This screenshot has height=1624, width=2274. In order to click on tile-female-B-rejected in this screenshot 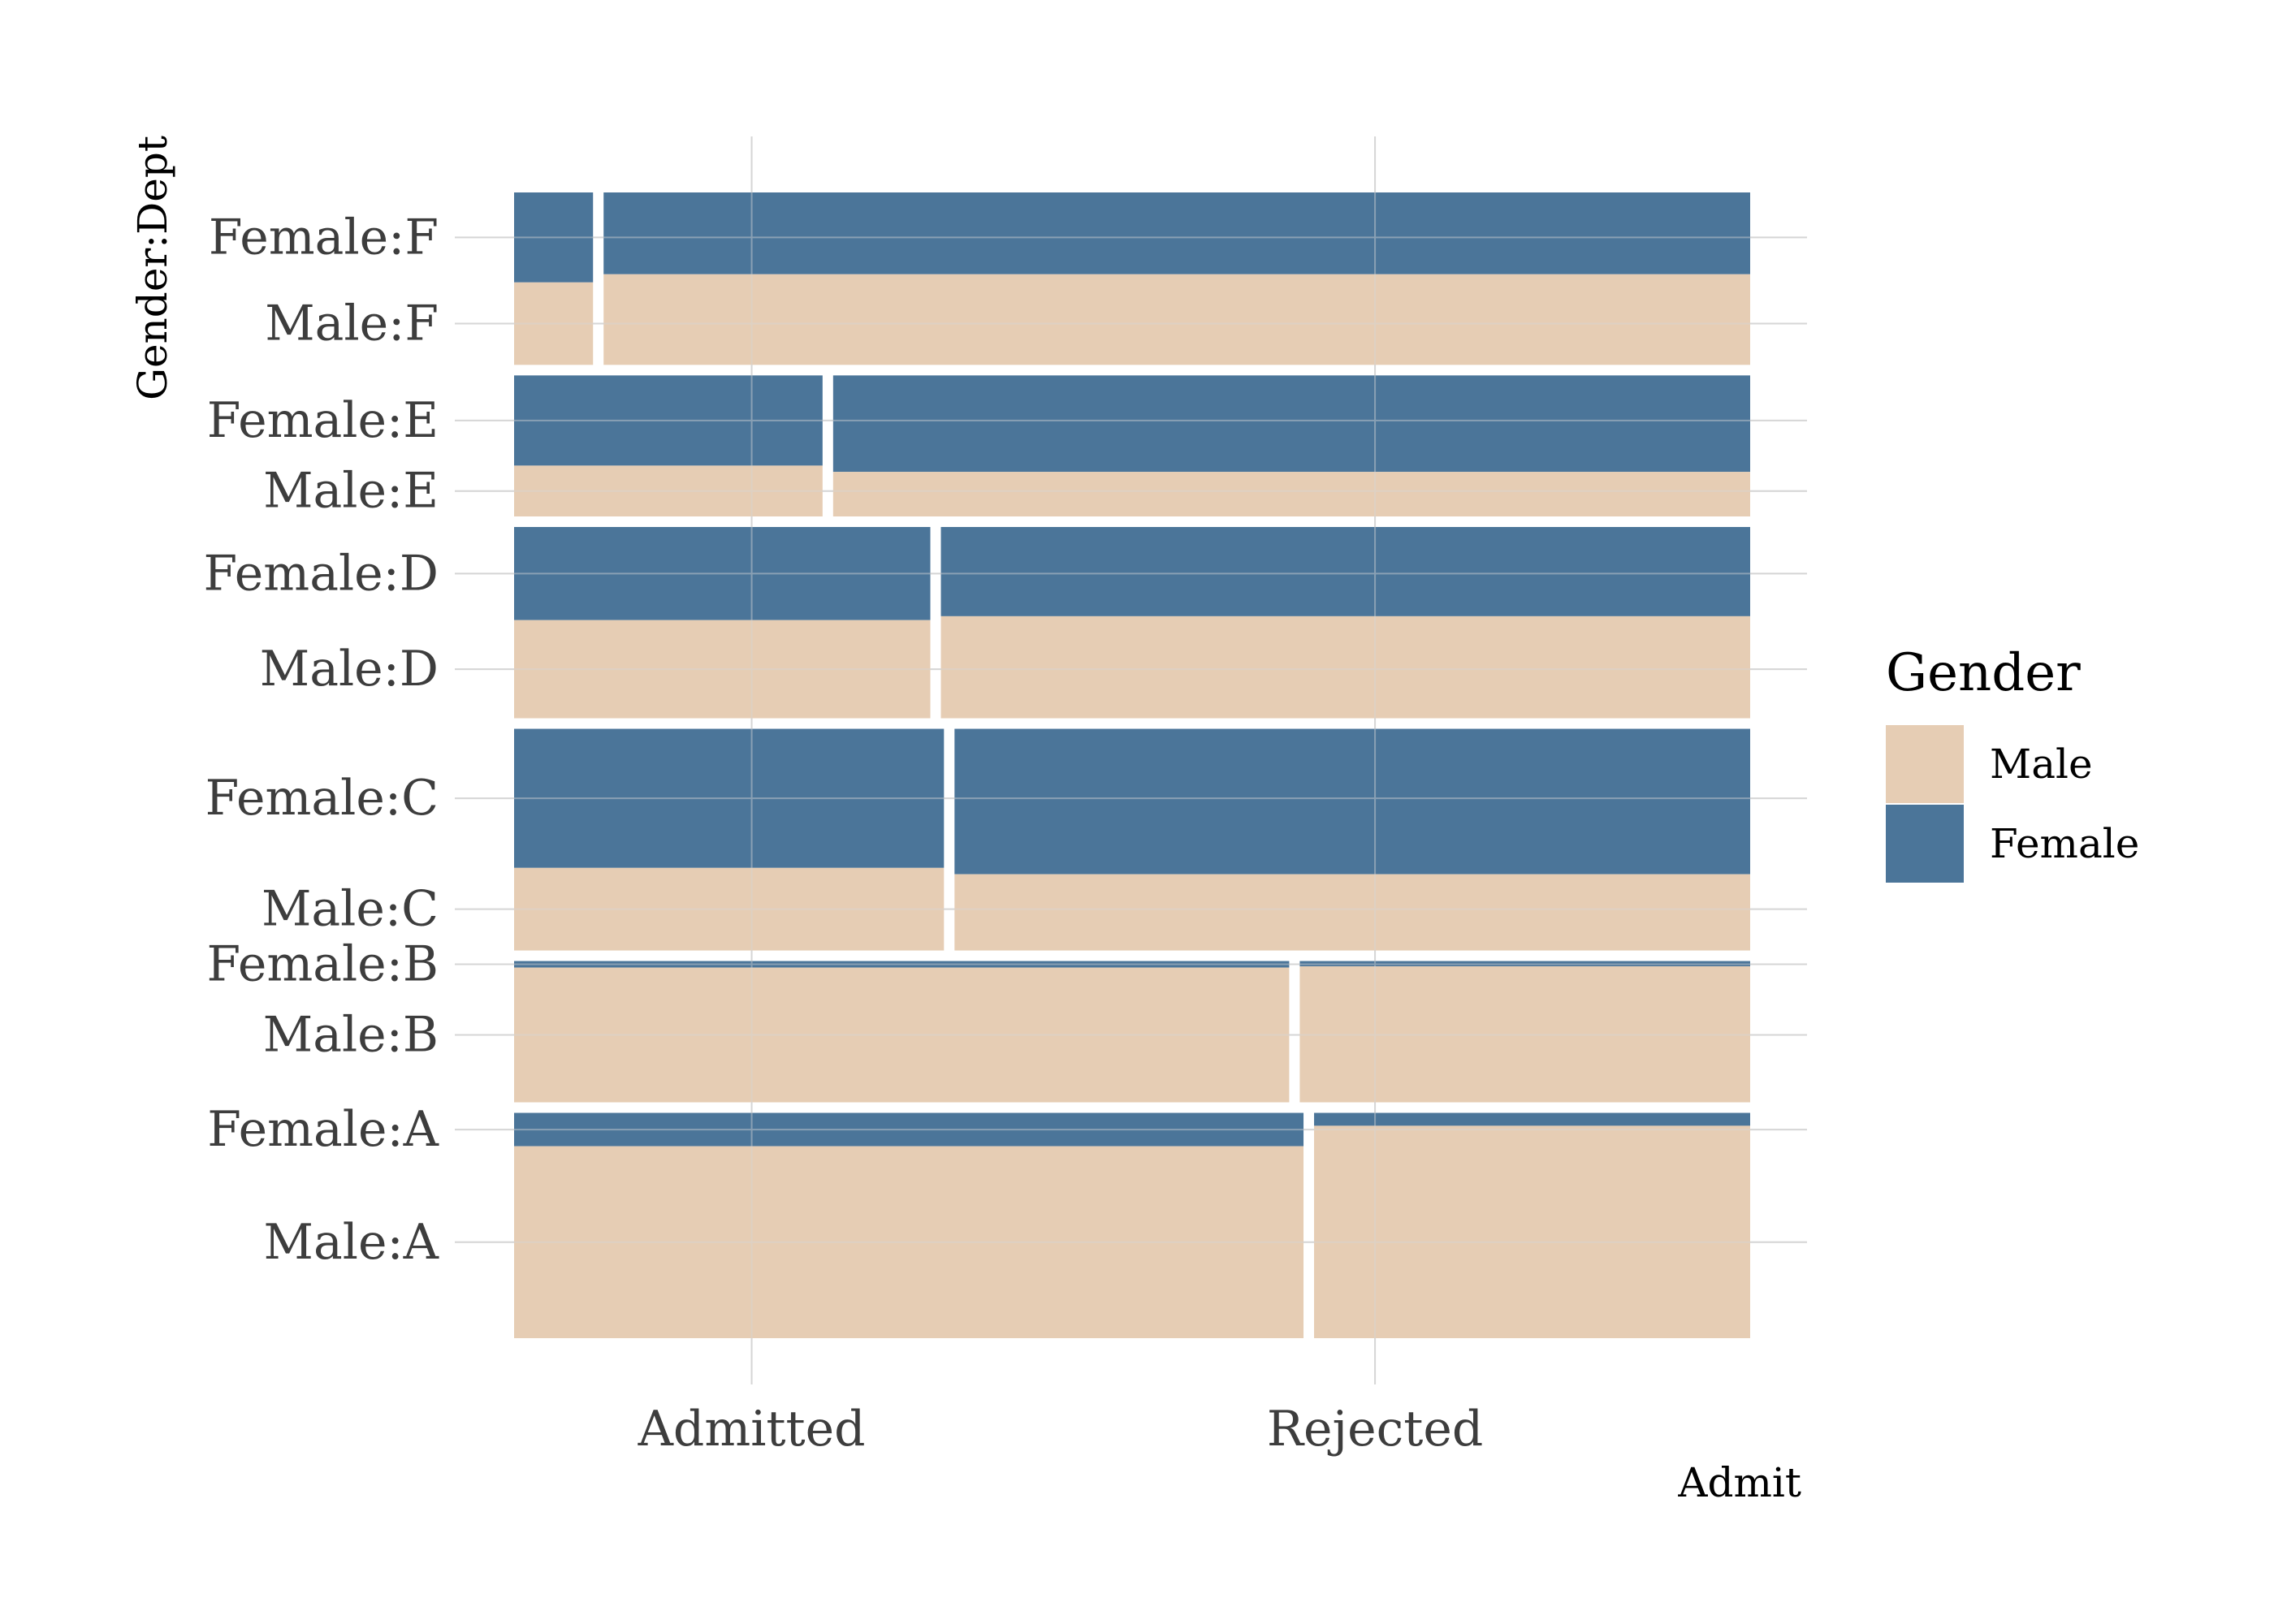, I will do `click(1525, 964)`.